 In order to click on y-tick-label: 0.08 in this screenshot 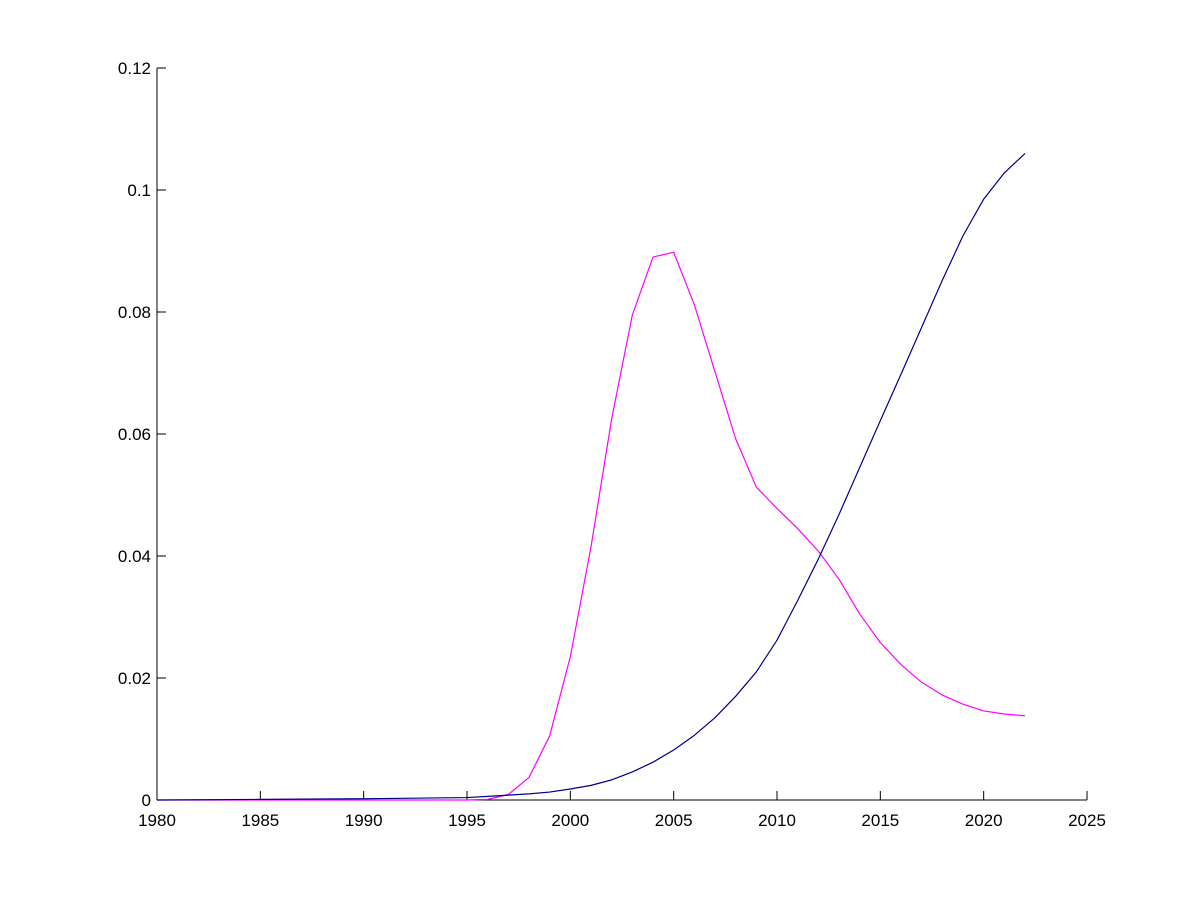, I will do `click(134, 312)`.